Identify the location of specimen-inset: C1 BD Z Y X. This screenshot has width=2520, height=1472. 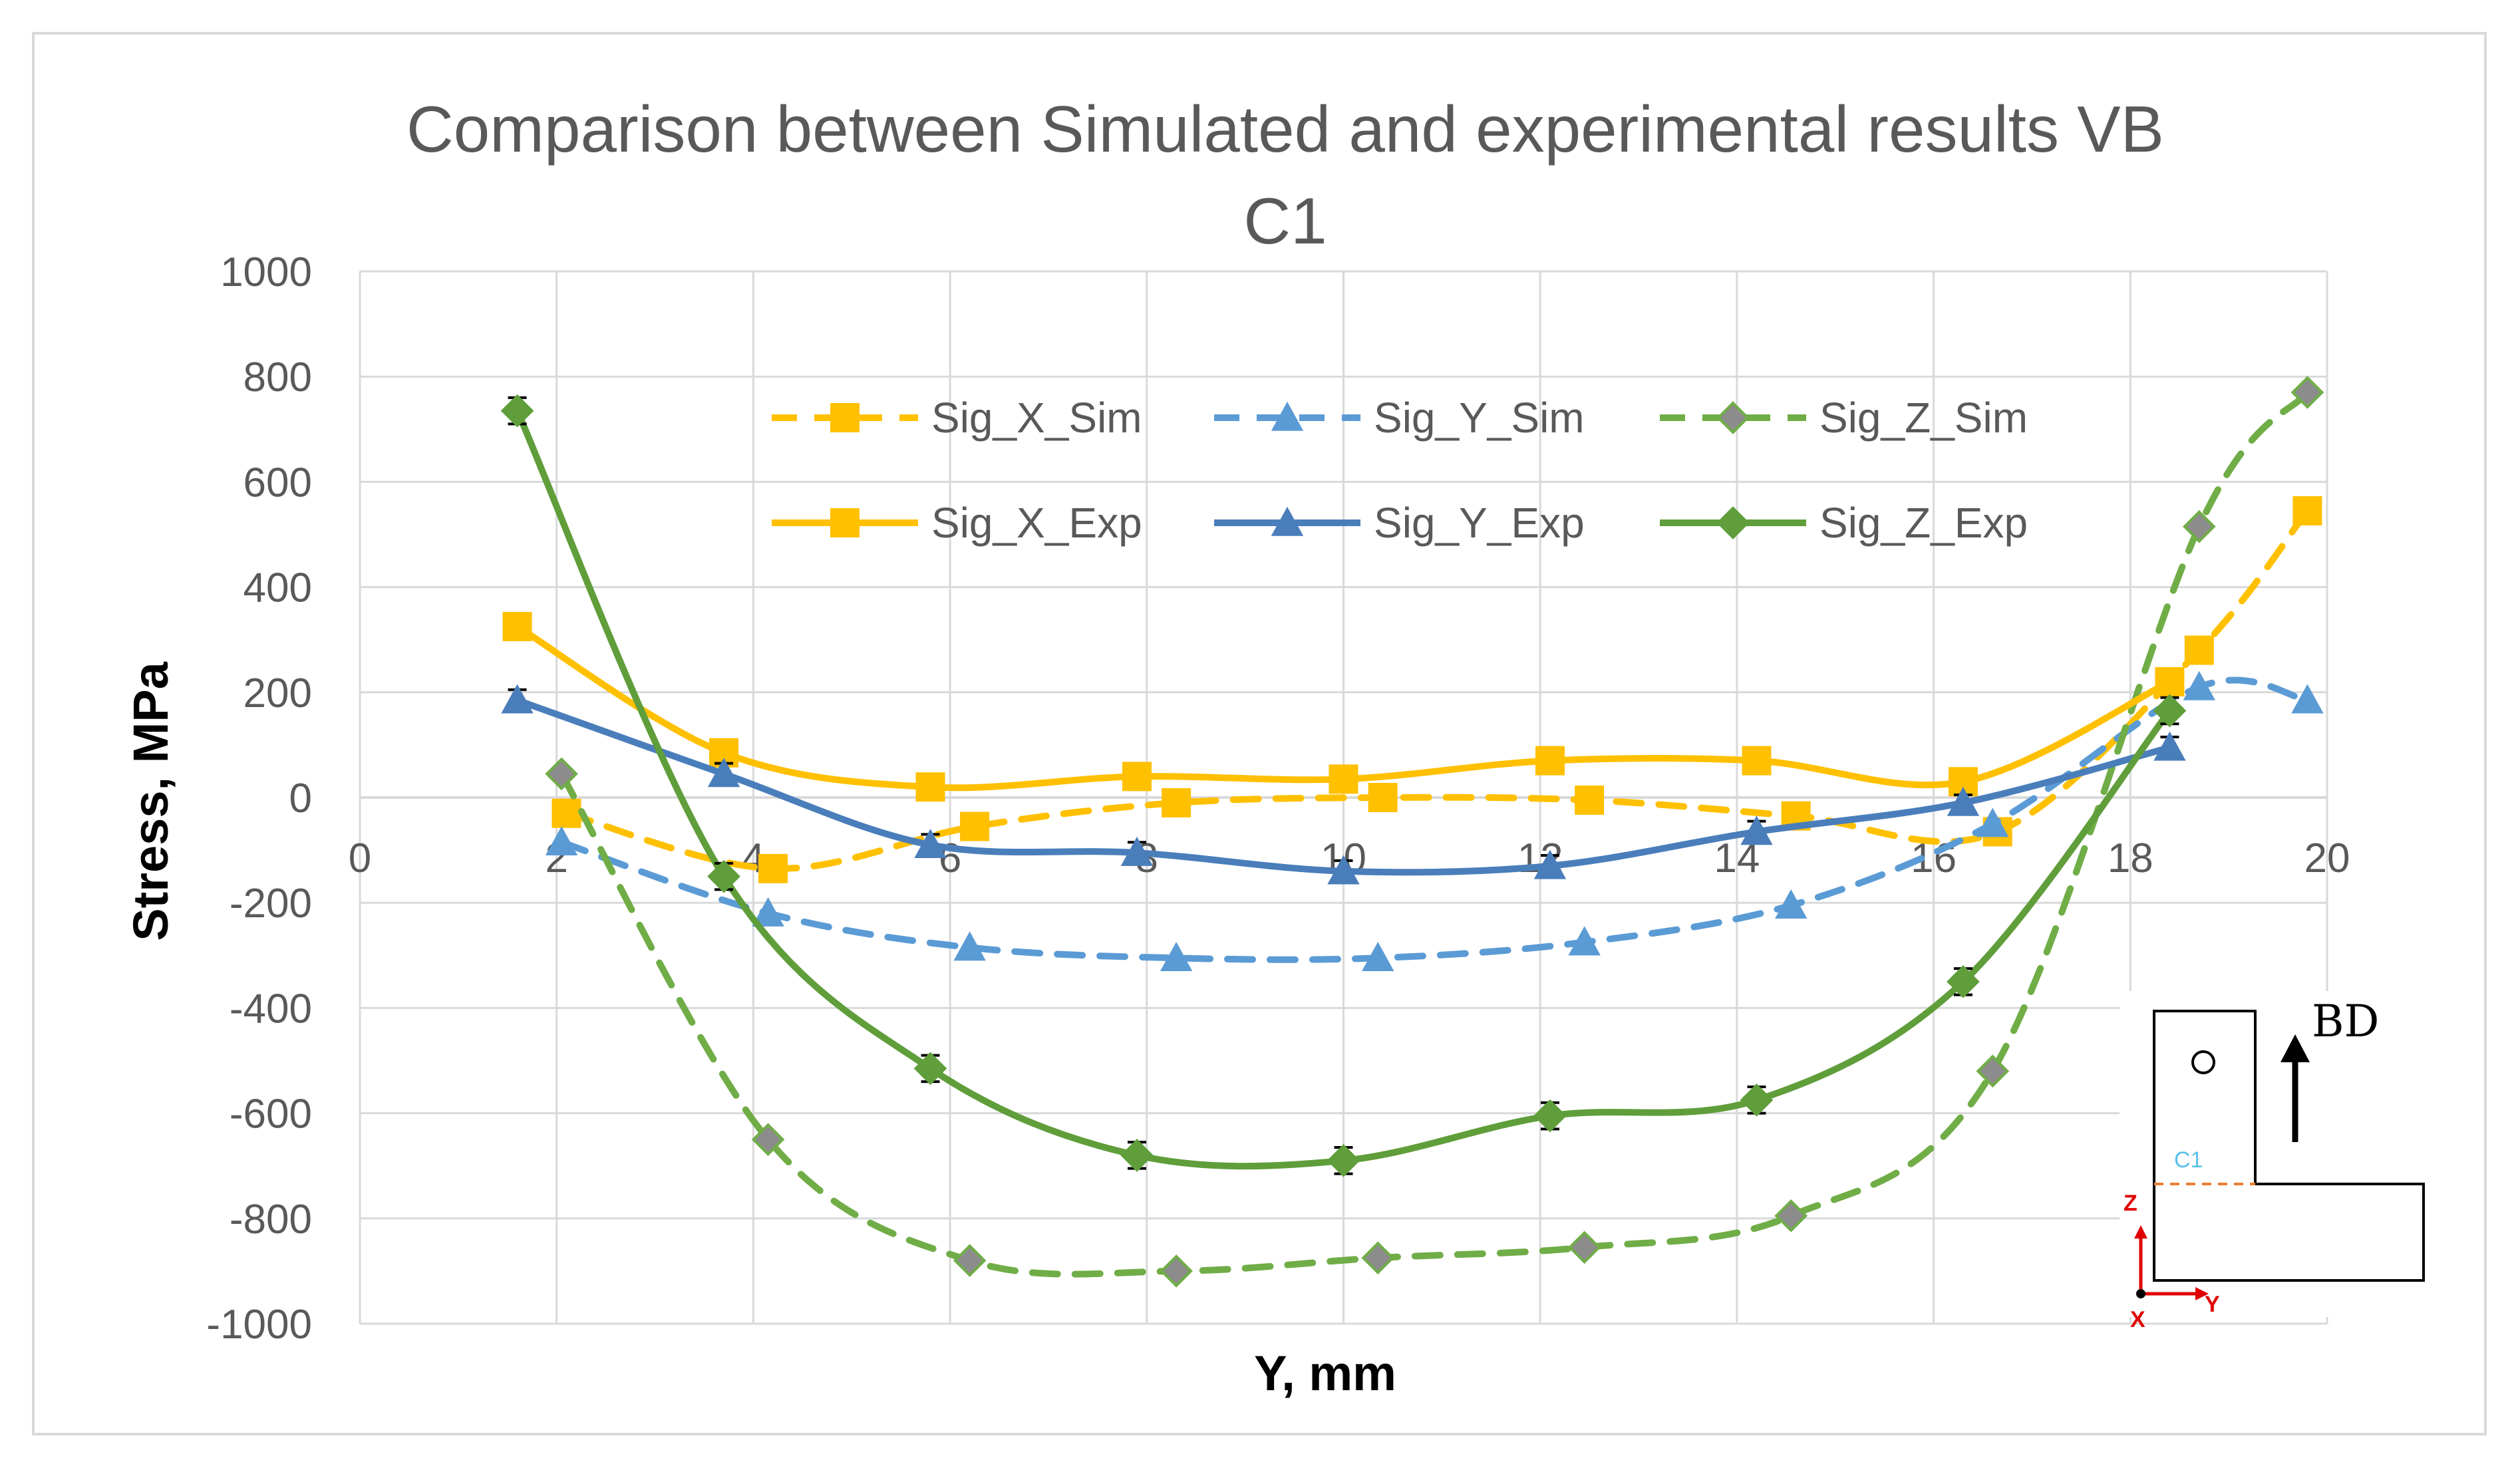
(2280, 1161).